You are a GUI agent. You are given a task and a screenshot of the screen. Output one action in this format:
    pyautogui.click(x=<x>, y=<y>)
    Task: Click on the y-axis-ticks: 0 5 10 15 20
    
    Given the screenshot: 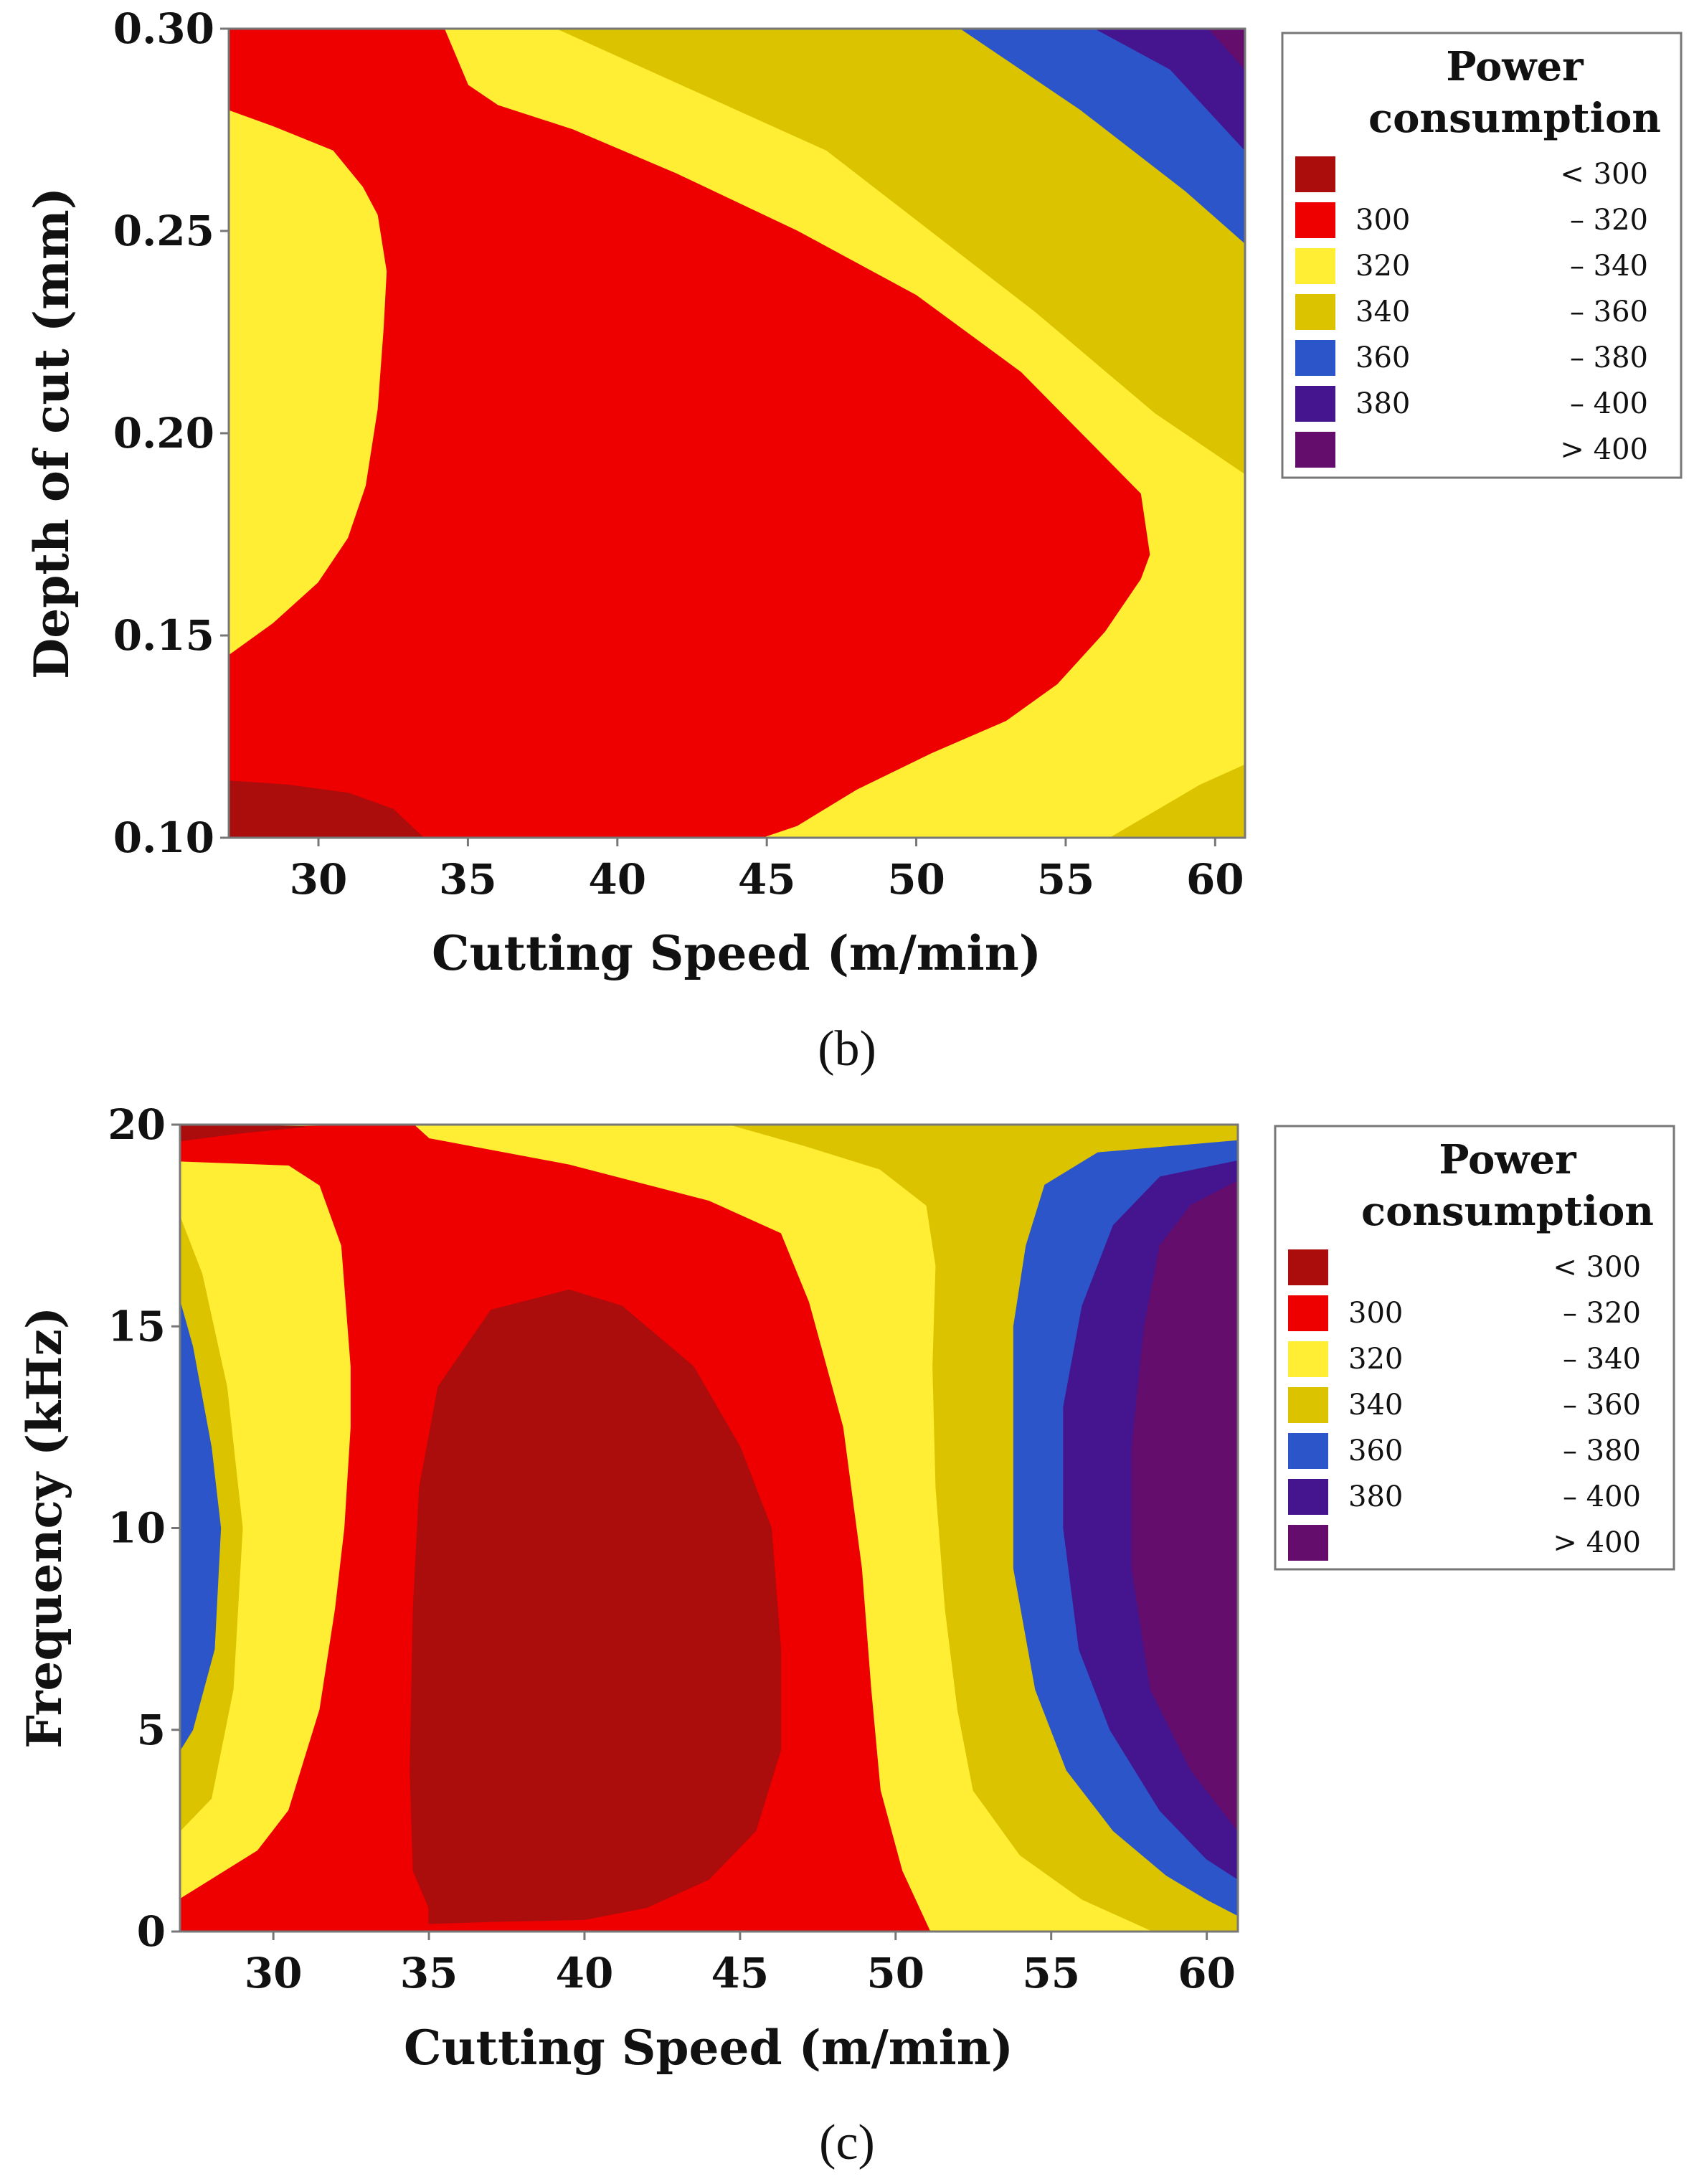 What is the action you would take?
    pyautogui.click(x=144, y=1528)
    